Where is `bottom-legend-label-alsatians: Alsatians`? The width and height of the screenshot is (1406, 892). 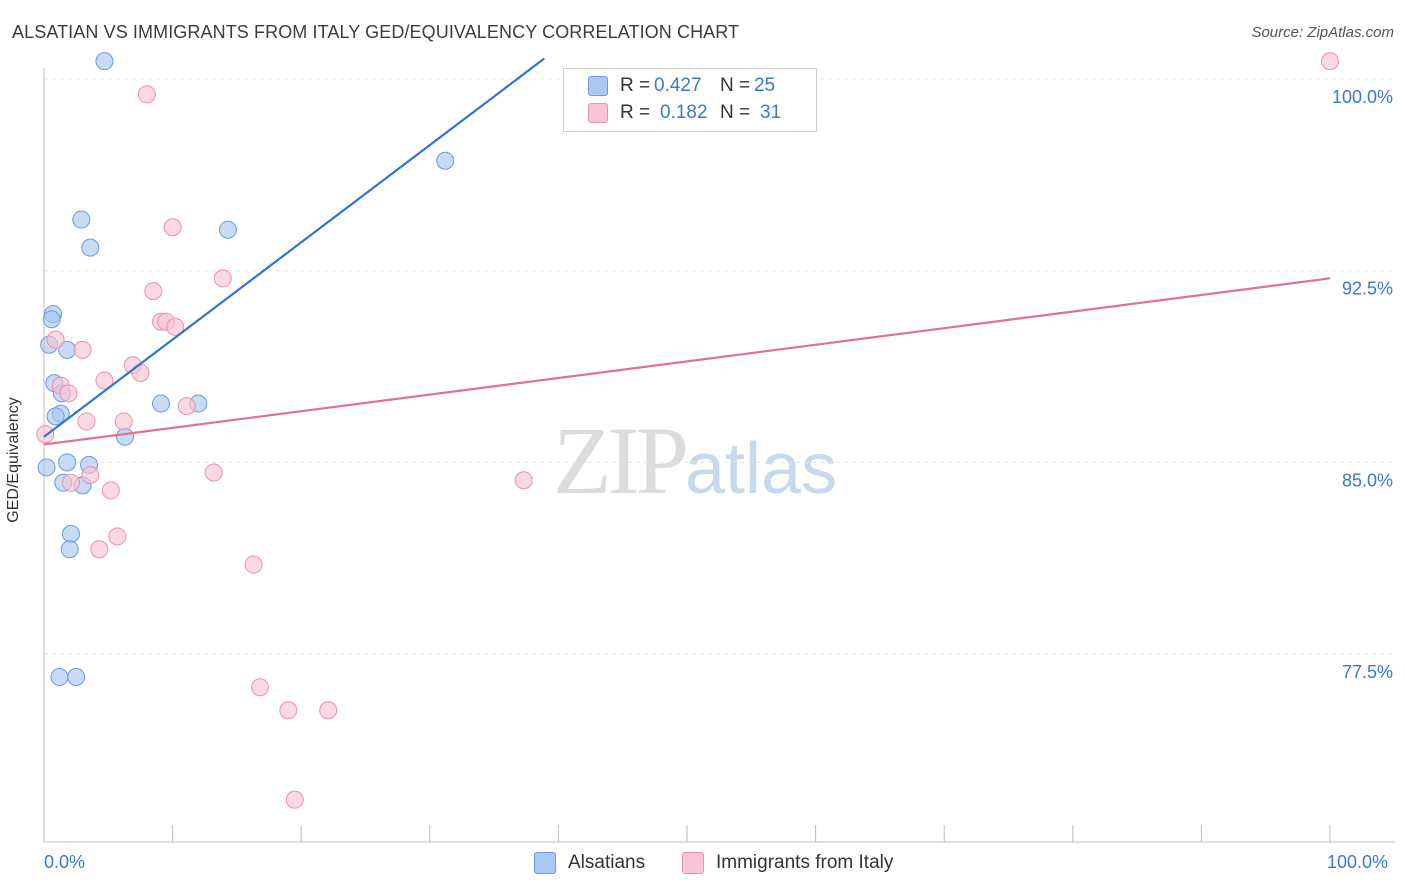 bottom-legend-label-alsatians: Alsatians is located at coordinates (607, 862).